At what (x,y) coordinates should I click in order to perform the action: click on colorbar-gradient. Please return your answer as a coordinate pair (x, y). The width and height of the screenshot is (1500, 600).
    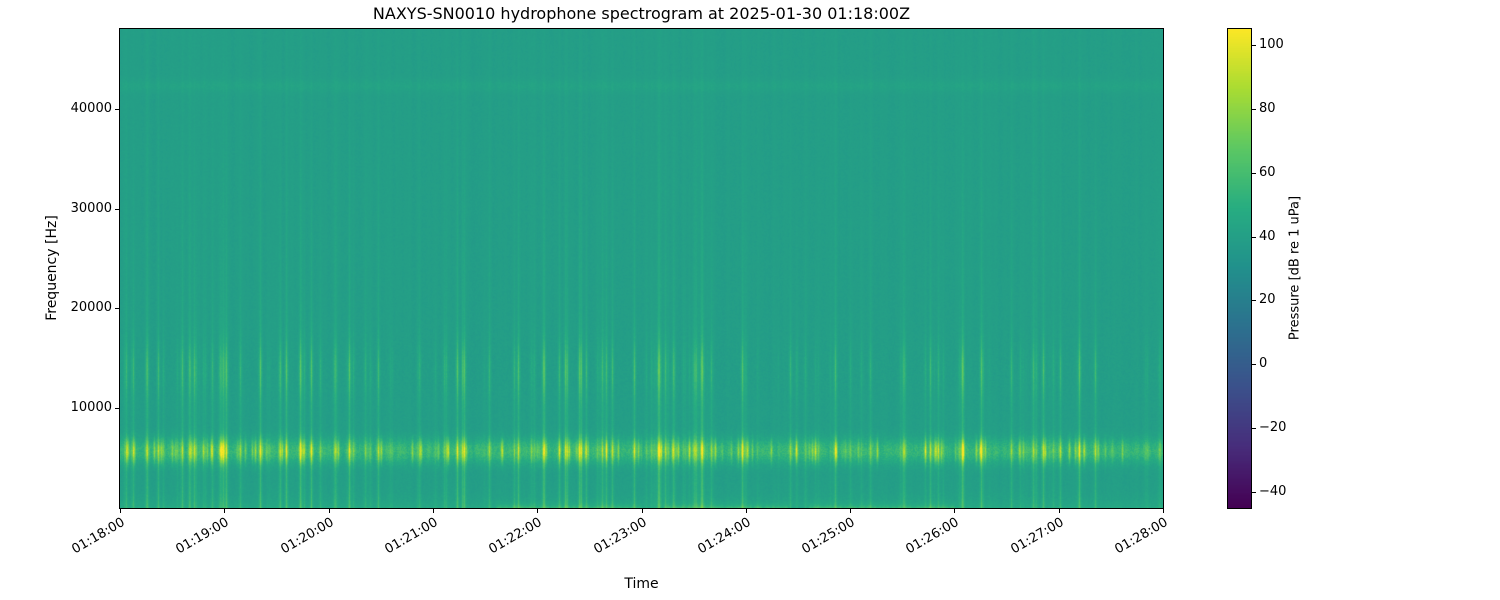
    Looking at the image, I should click on (1239, 268).